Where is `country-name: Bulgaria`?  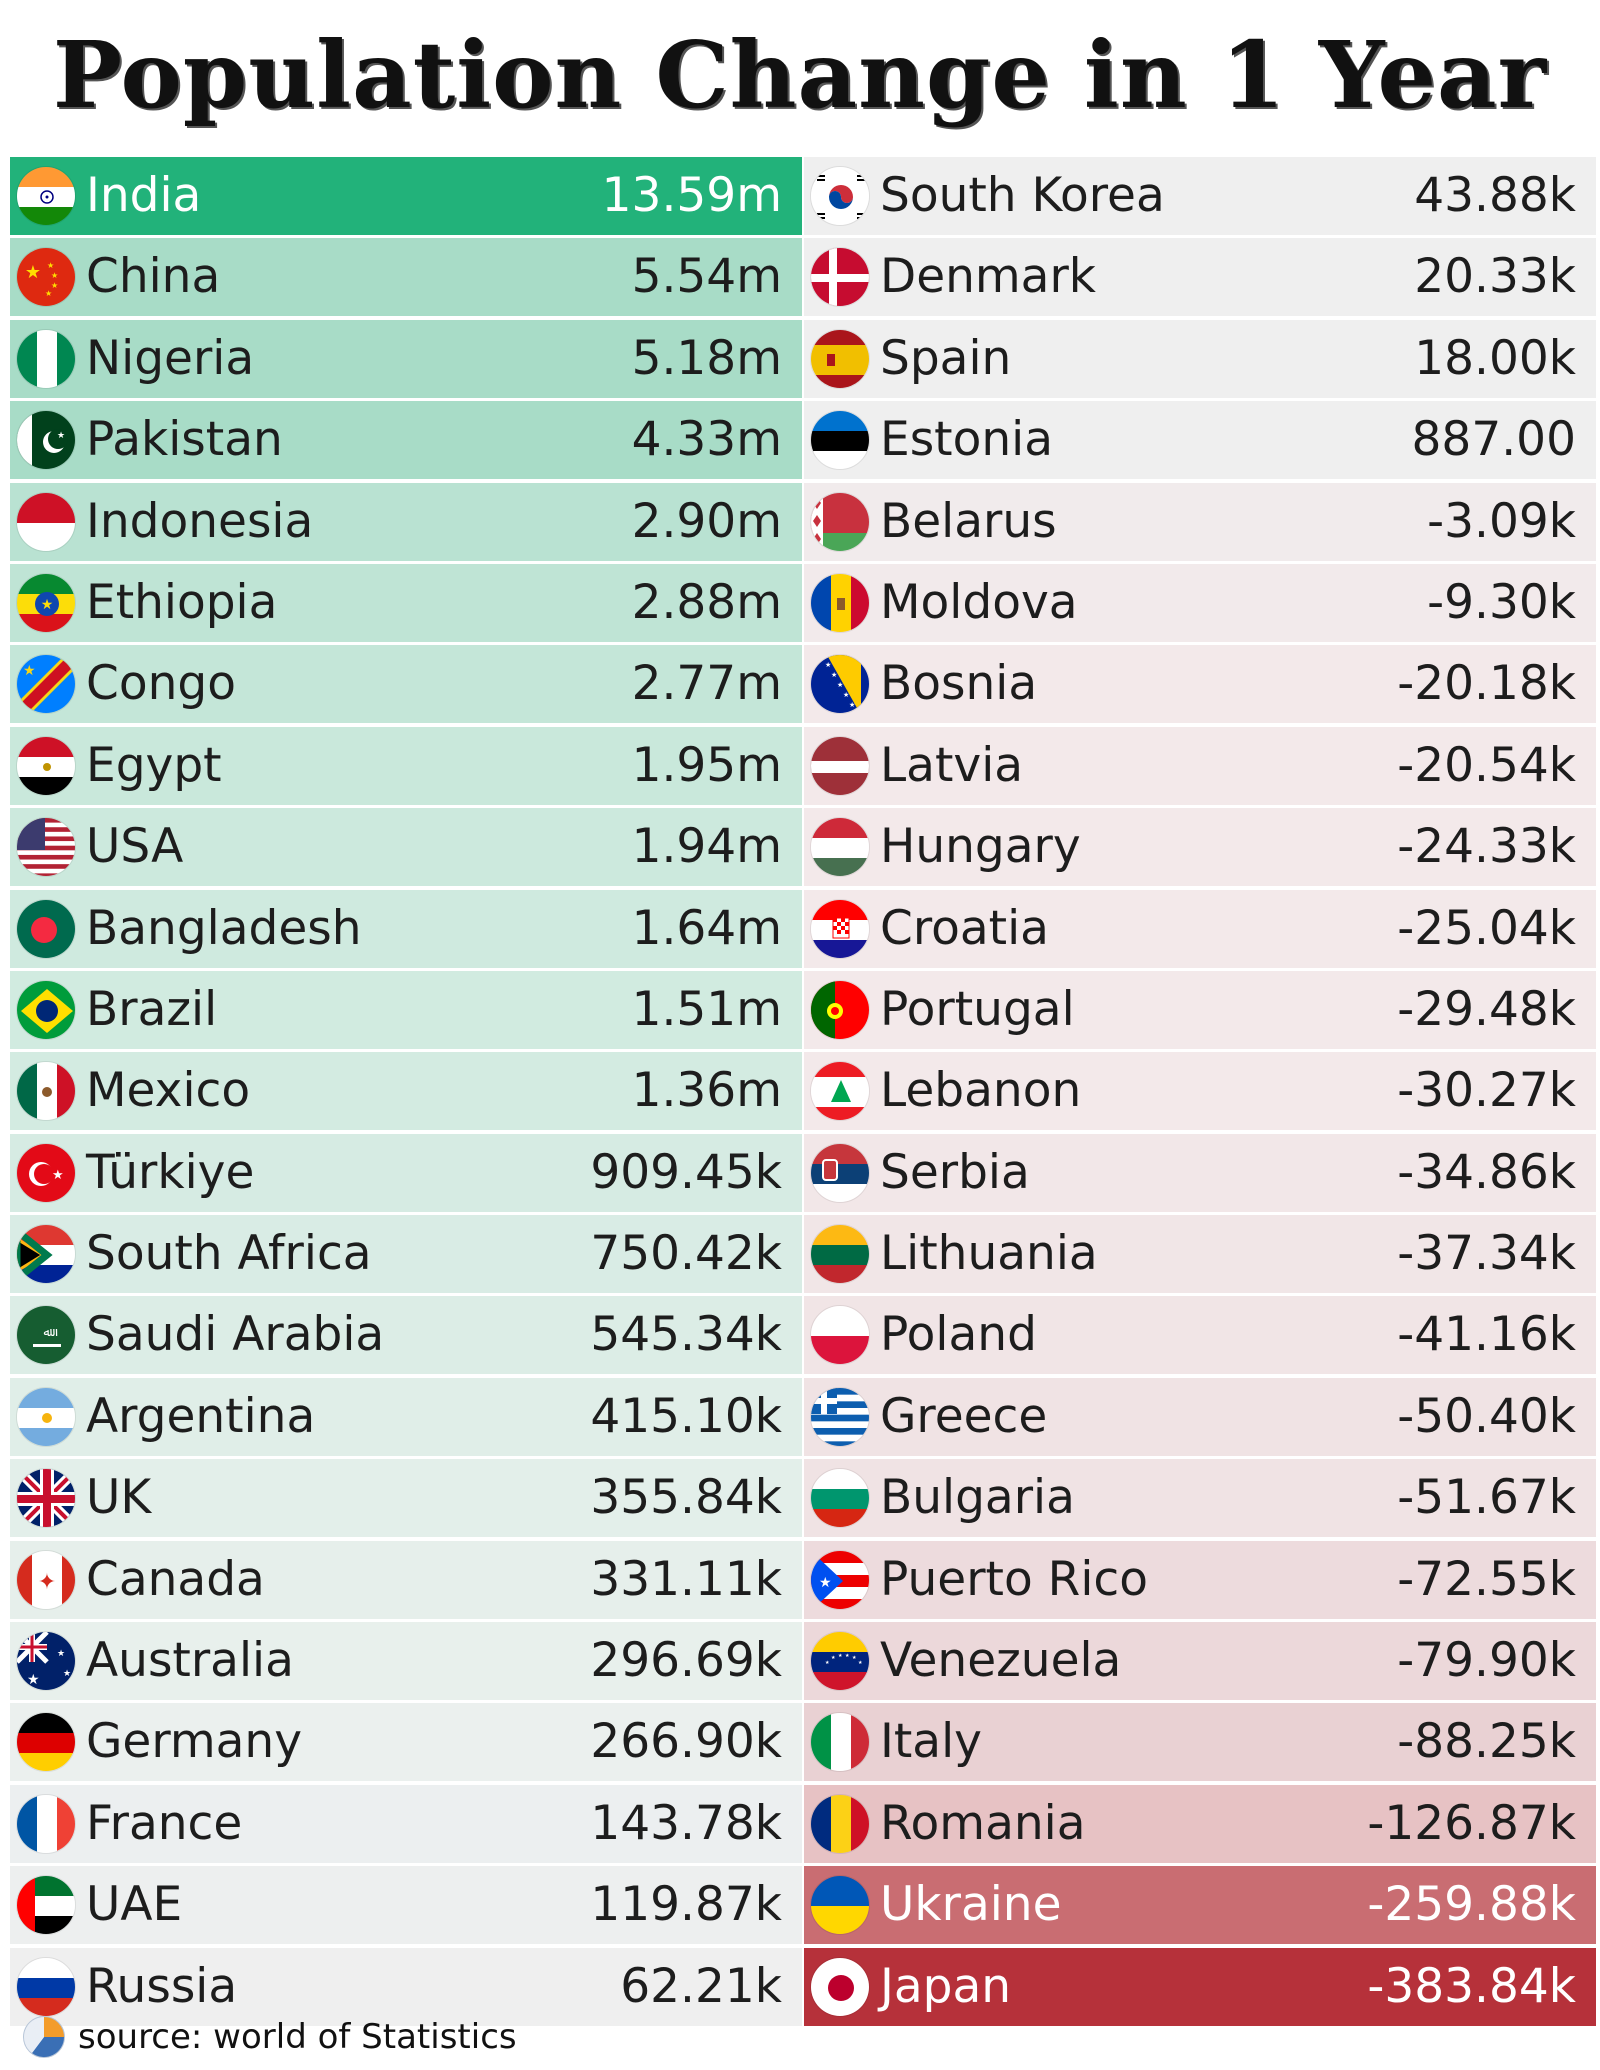 country-name: Bulgaria is located at coordinates (977, 1498).